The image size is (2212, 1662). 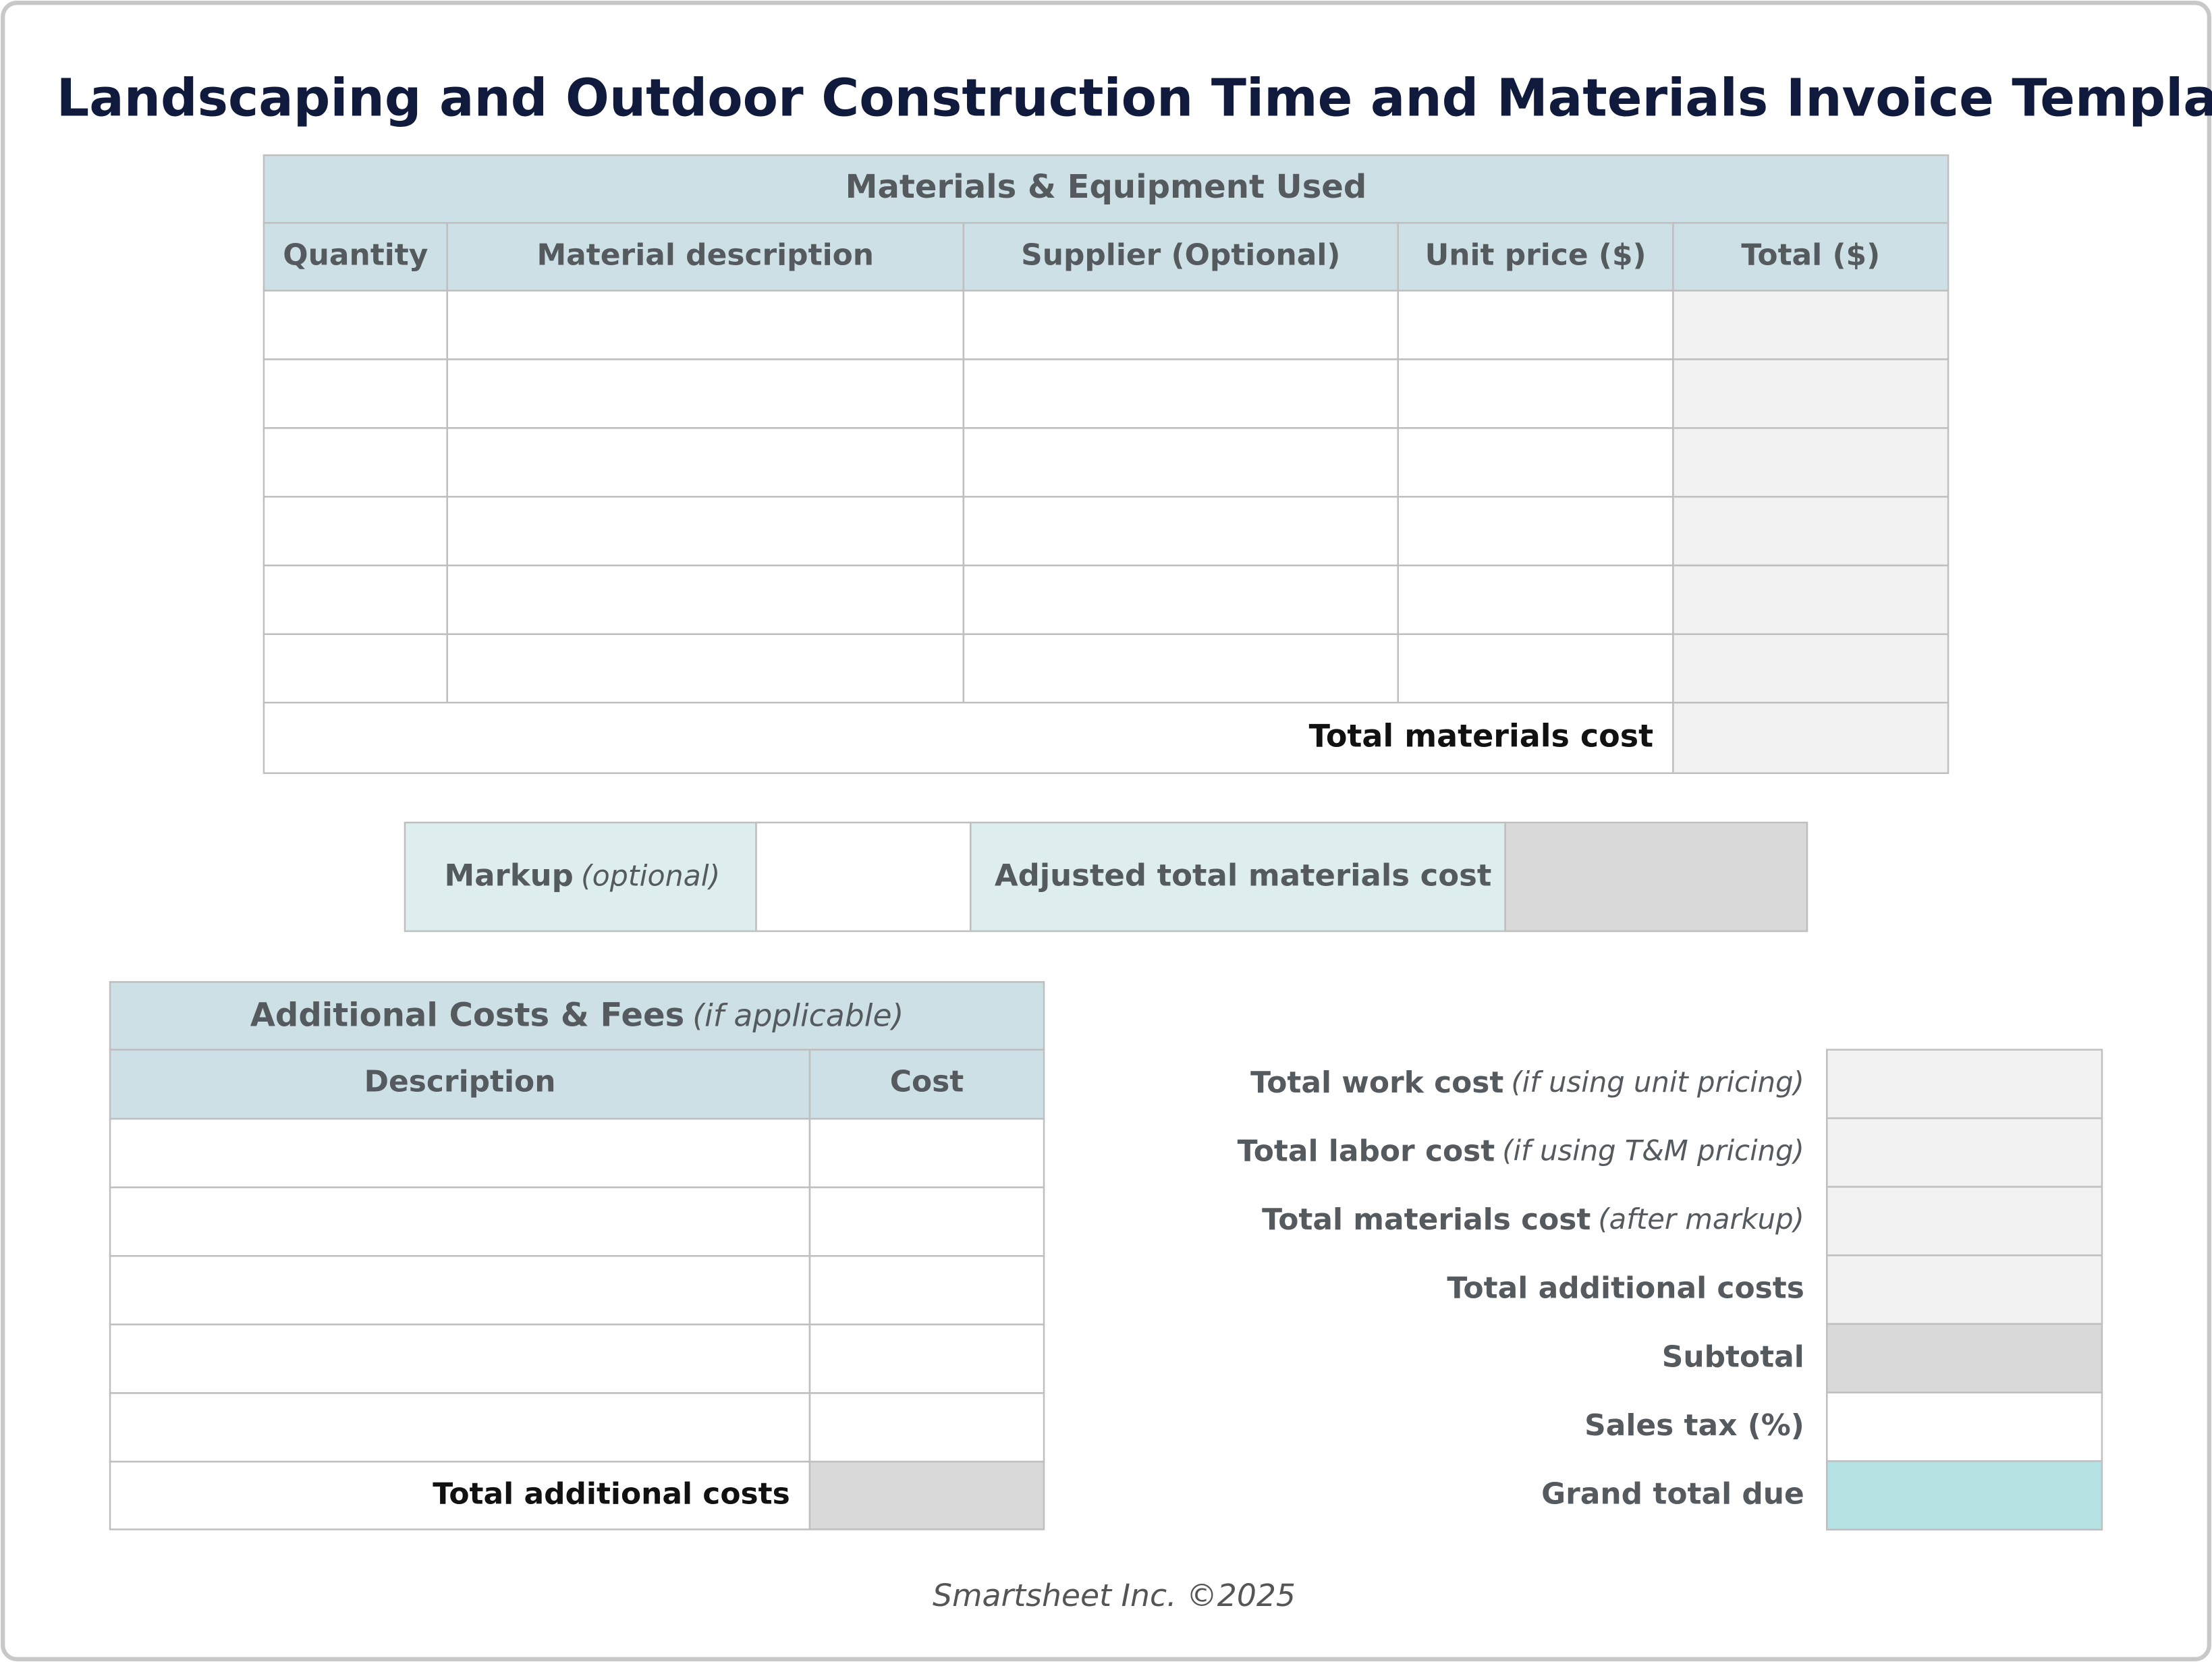 I want to click on column-label: Cost, so click(x=927, y=1082).